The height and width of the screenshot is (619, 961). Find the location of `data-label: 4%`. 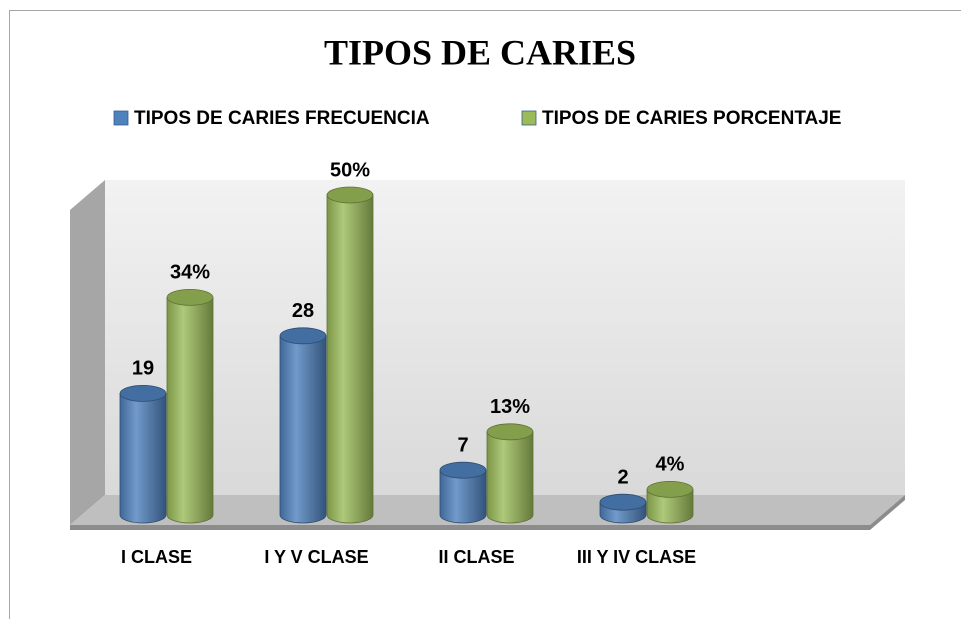

data-label: 4% is located at coordinates (670, 465).